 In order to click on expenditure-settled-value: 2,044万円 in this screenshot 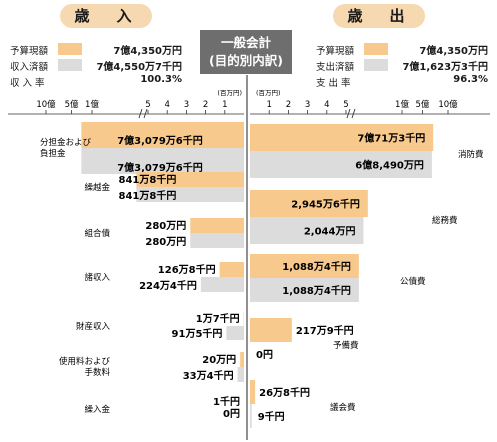, I will do `click(330, 232)`.